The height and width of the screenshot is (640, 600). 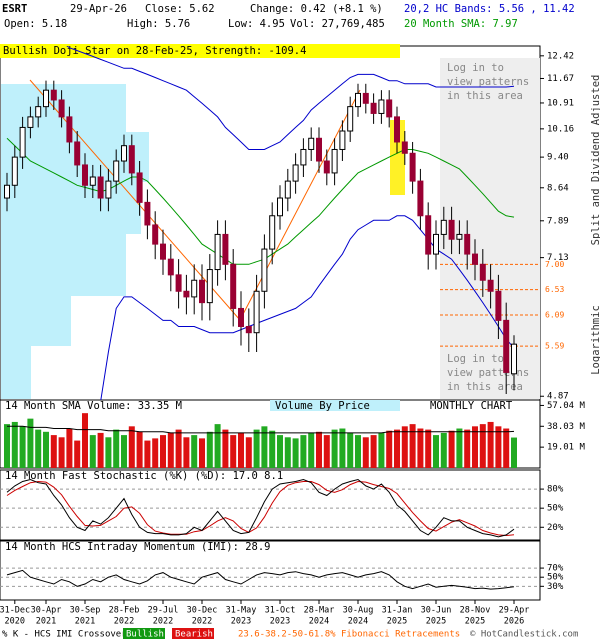 What do you see at coordinates (524, 635) in the screenshot?
I see `copyright: © HotCandlestick.com` at bounding box center [524, 635].